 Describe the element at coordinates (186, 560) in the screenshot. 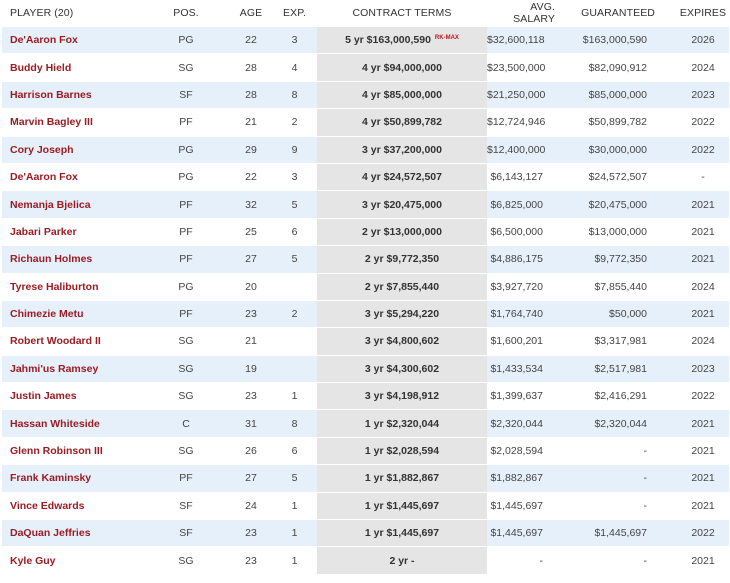

I see `position-cell: SG` at that location.